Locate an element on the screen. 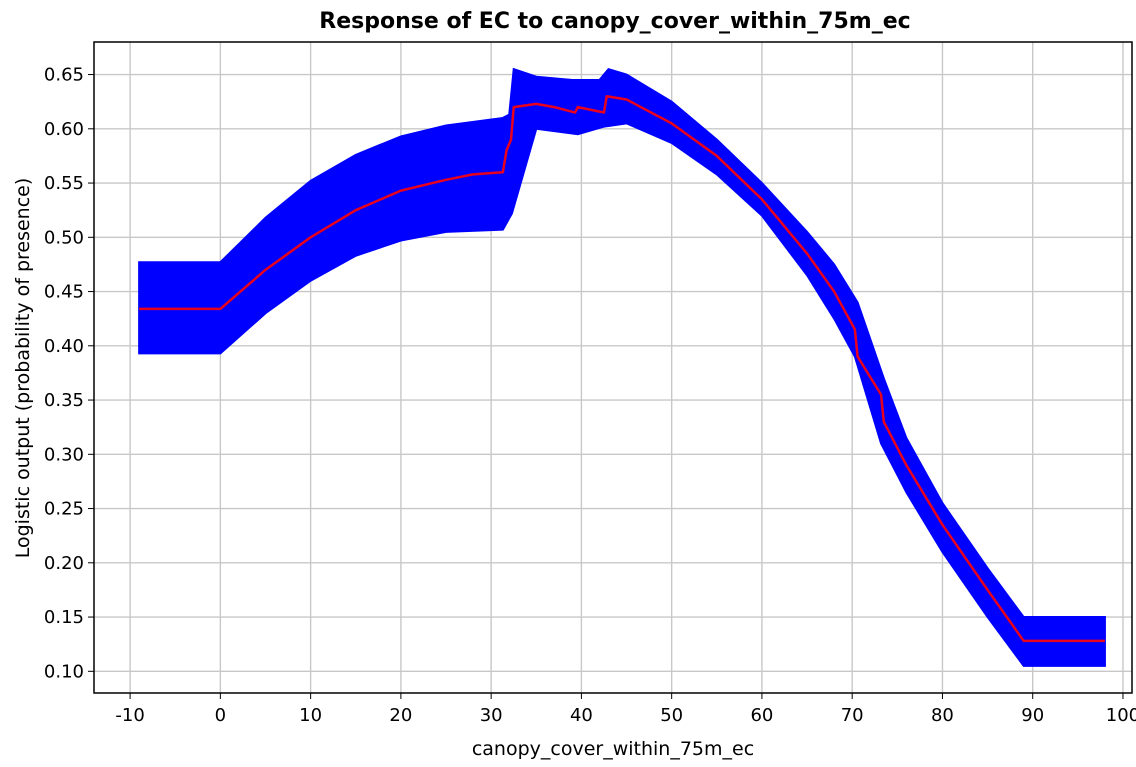 This screenshot has height=767, width=1136. y-tick-label: 0.20 is located at coordinates (64, 563).